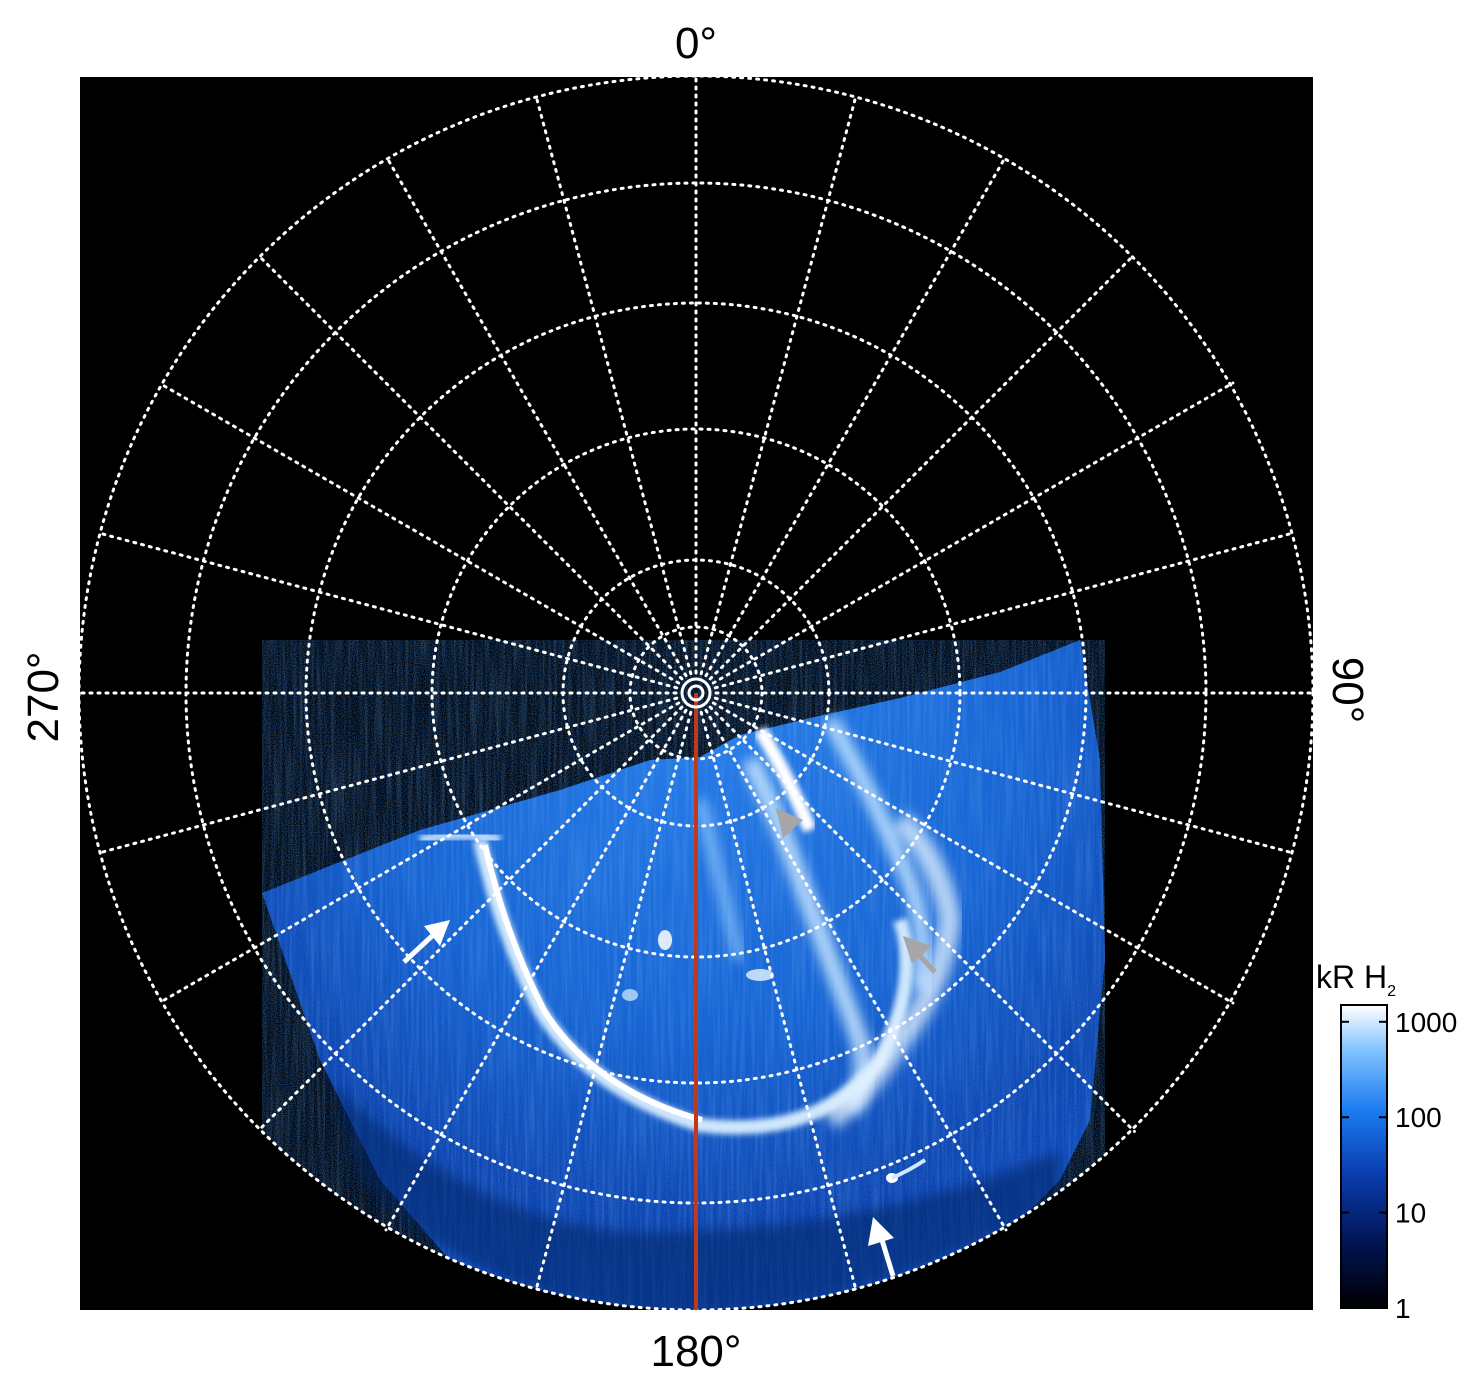 The width and height of the screenshot is (1481, 1386). What do you see at coordinates (426, 942) in the screenshot?
I see `arrow-white-left` at bounding box center [426, 942].